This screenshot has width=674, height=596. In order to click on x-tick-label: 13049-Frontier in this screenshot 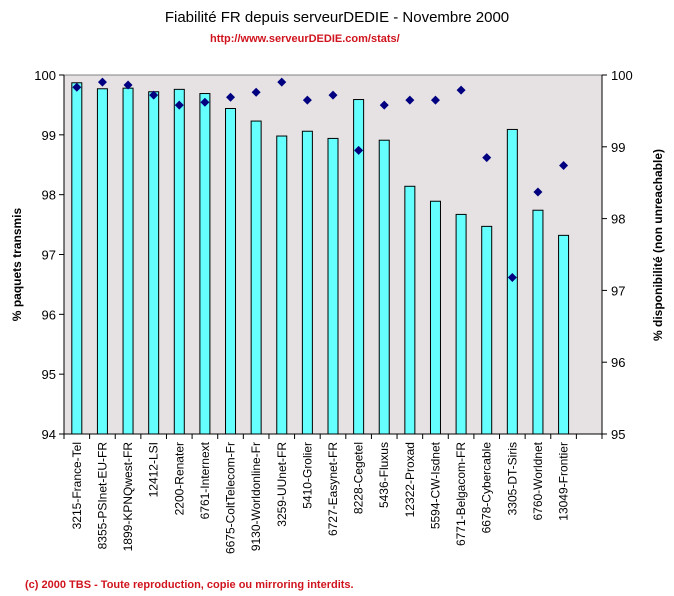, I will do `click(564, 481)`.